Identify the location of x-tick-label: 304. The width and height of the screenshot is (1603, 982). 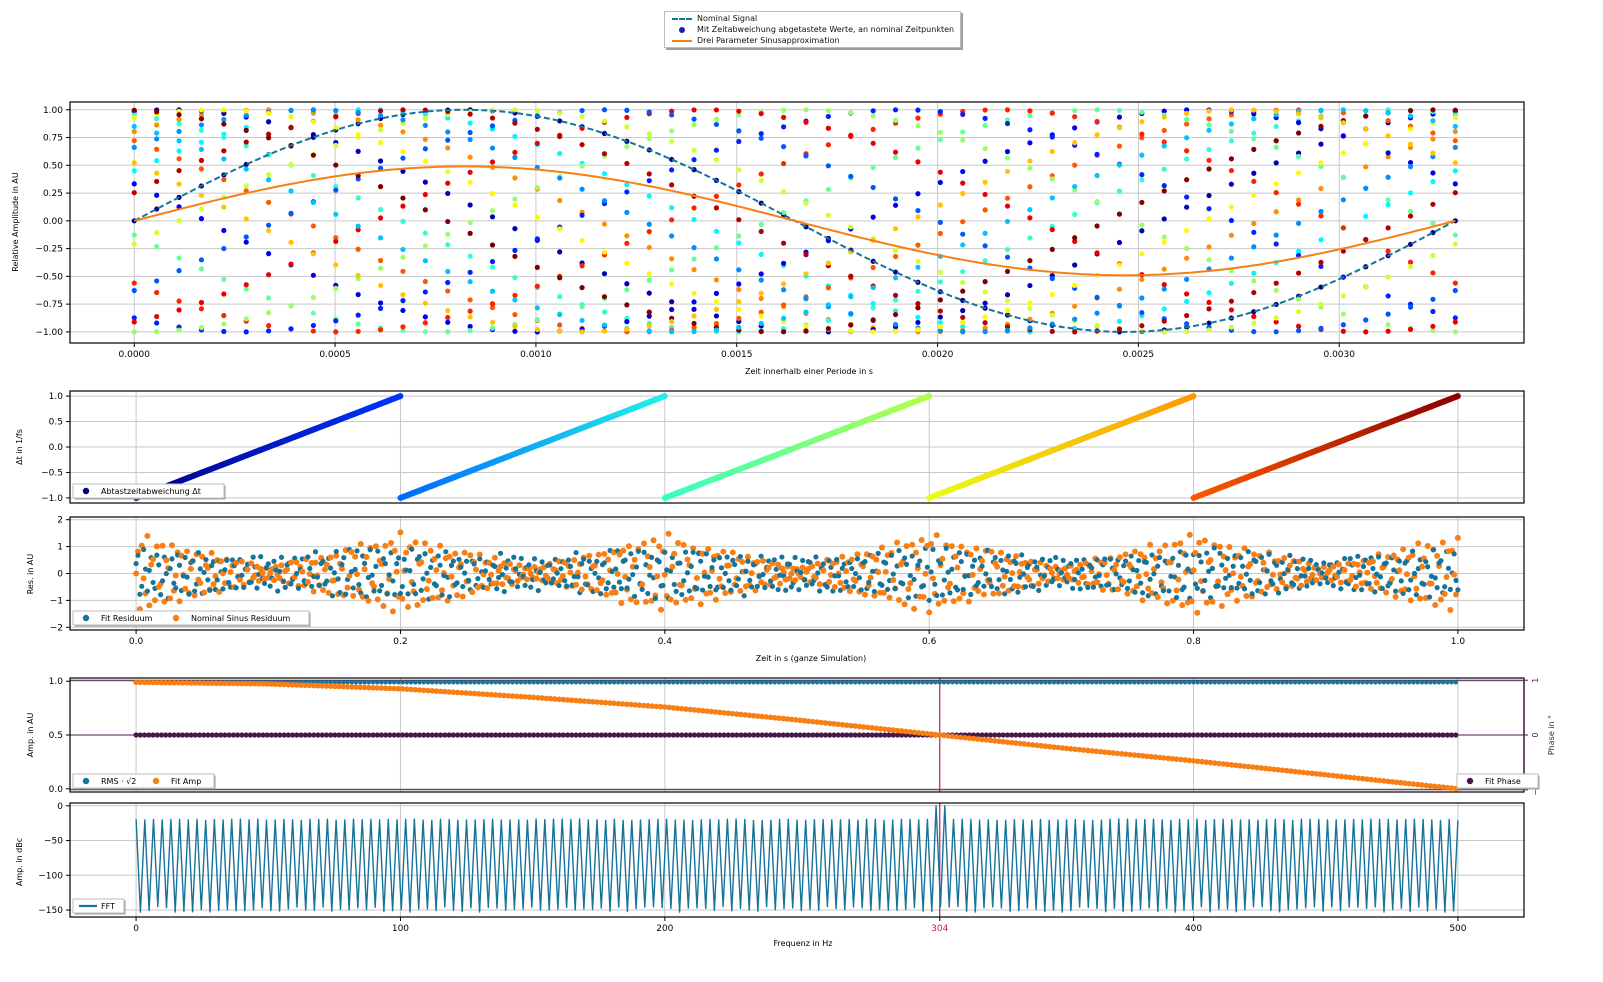
(939, 929).